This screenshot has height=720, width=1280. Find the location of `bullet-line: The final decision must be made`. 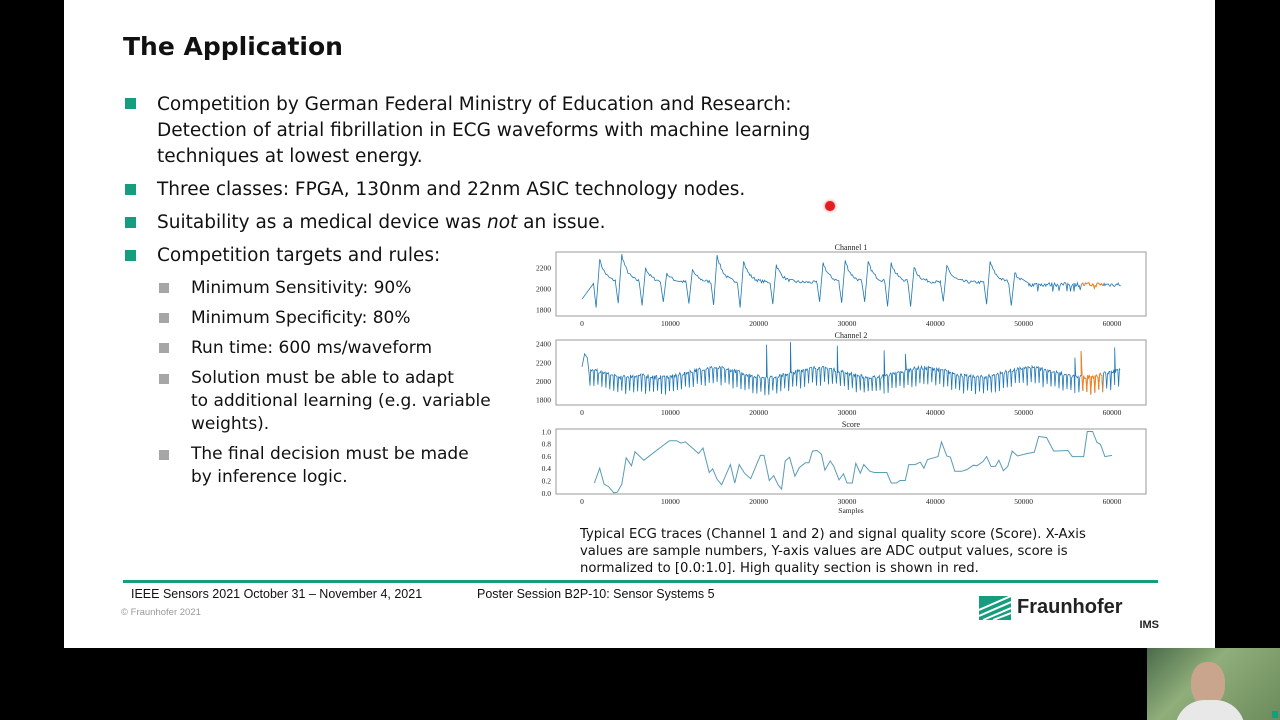

bullet-line: The final decision must be made is located at coordinates (330, 454).